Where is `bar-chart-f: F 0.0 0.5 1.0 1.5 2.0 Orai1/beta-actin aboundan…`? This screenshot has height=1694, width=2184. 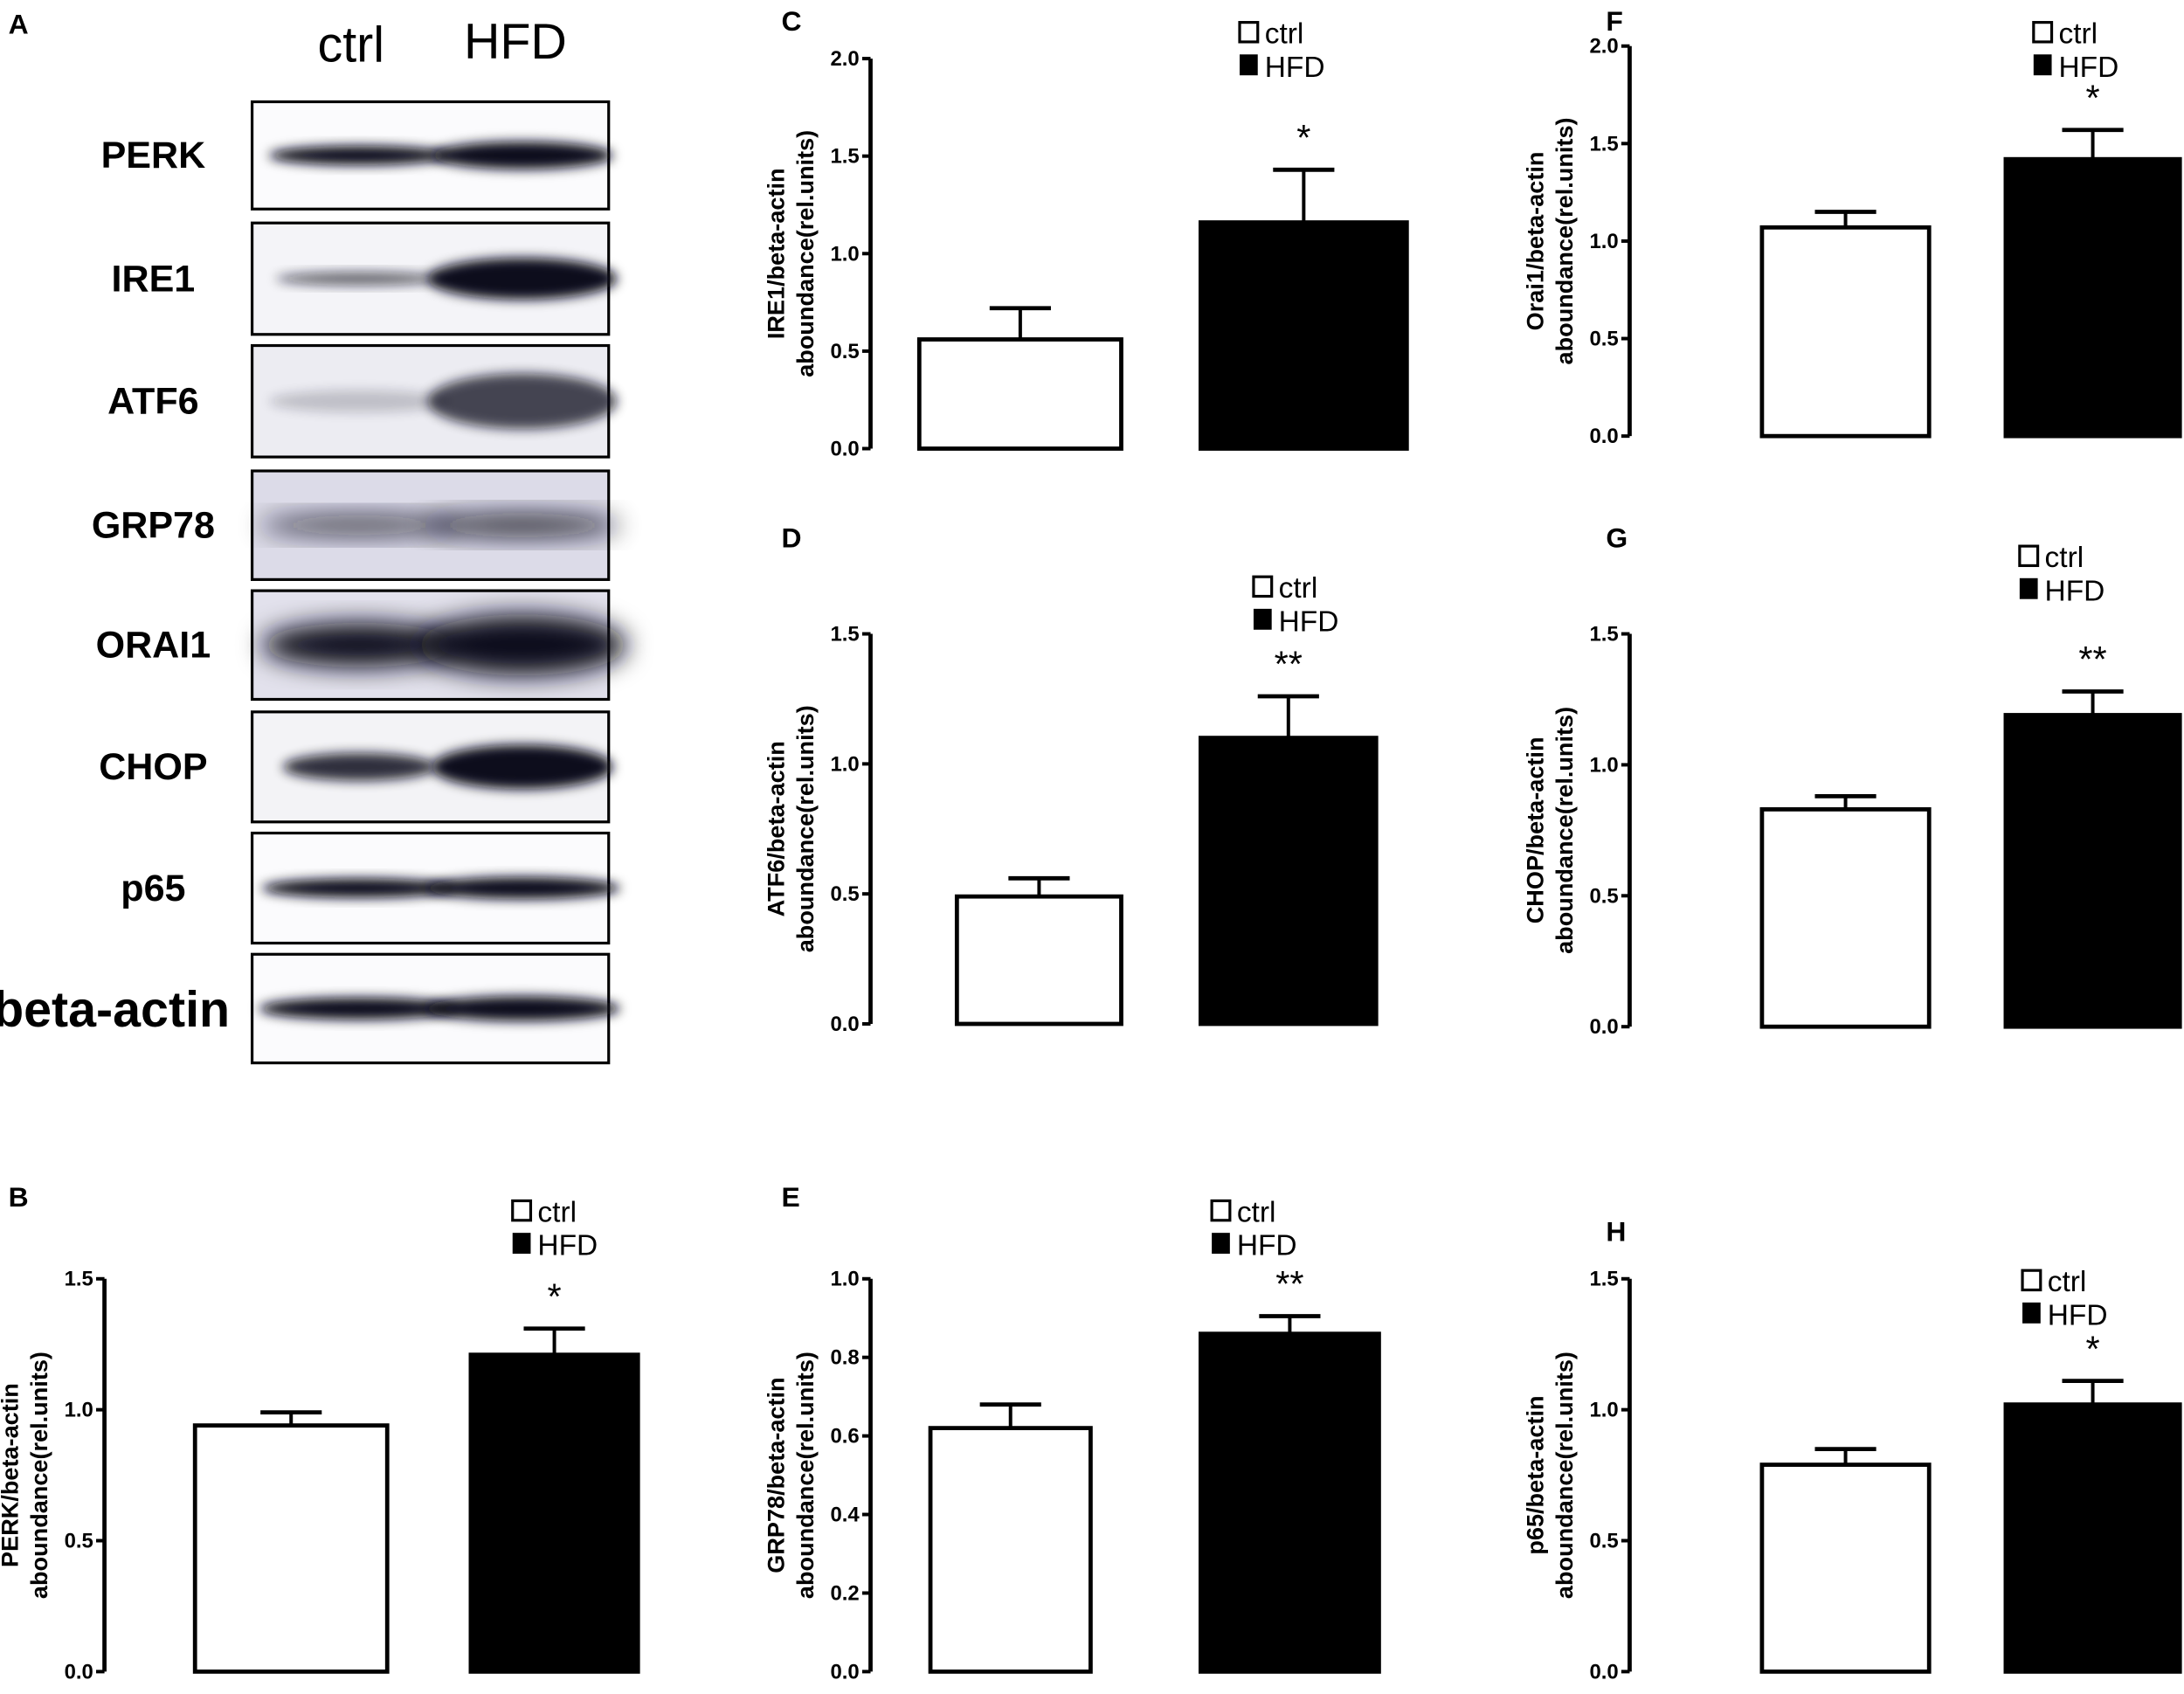
bar-chart-f: F 0.0 0.5 1.0 1.5 2.0 Orai1/beta-actin aboundan… is located at coordinates (1852, 227).